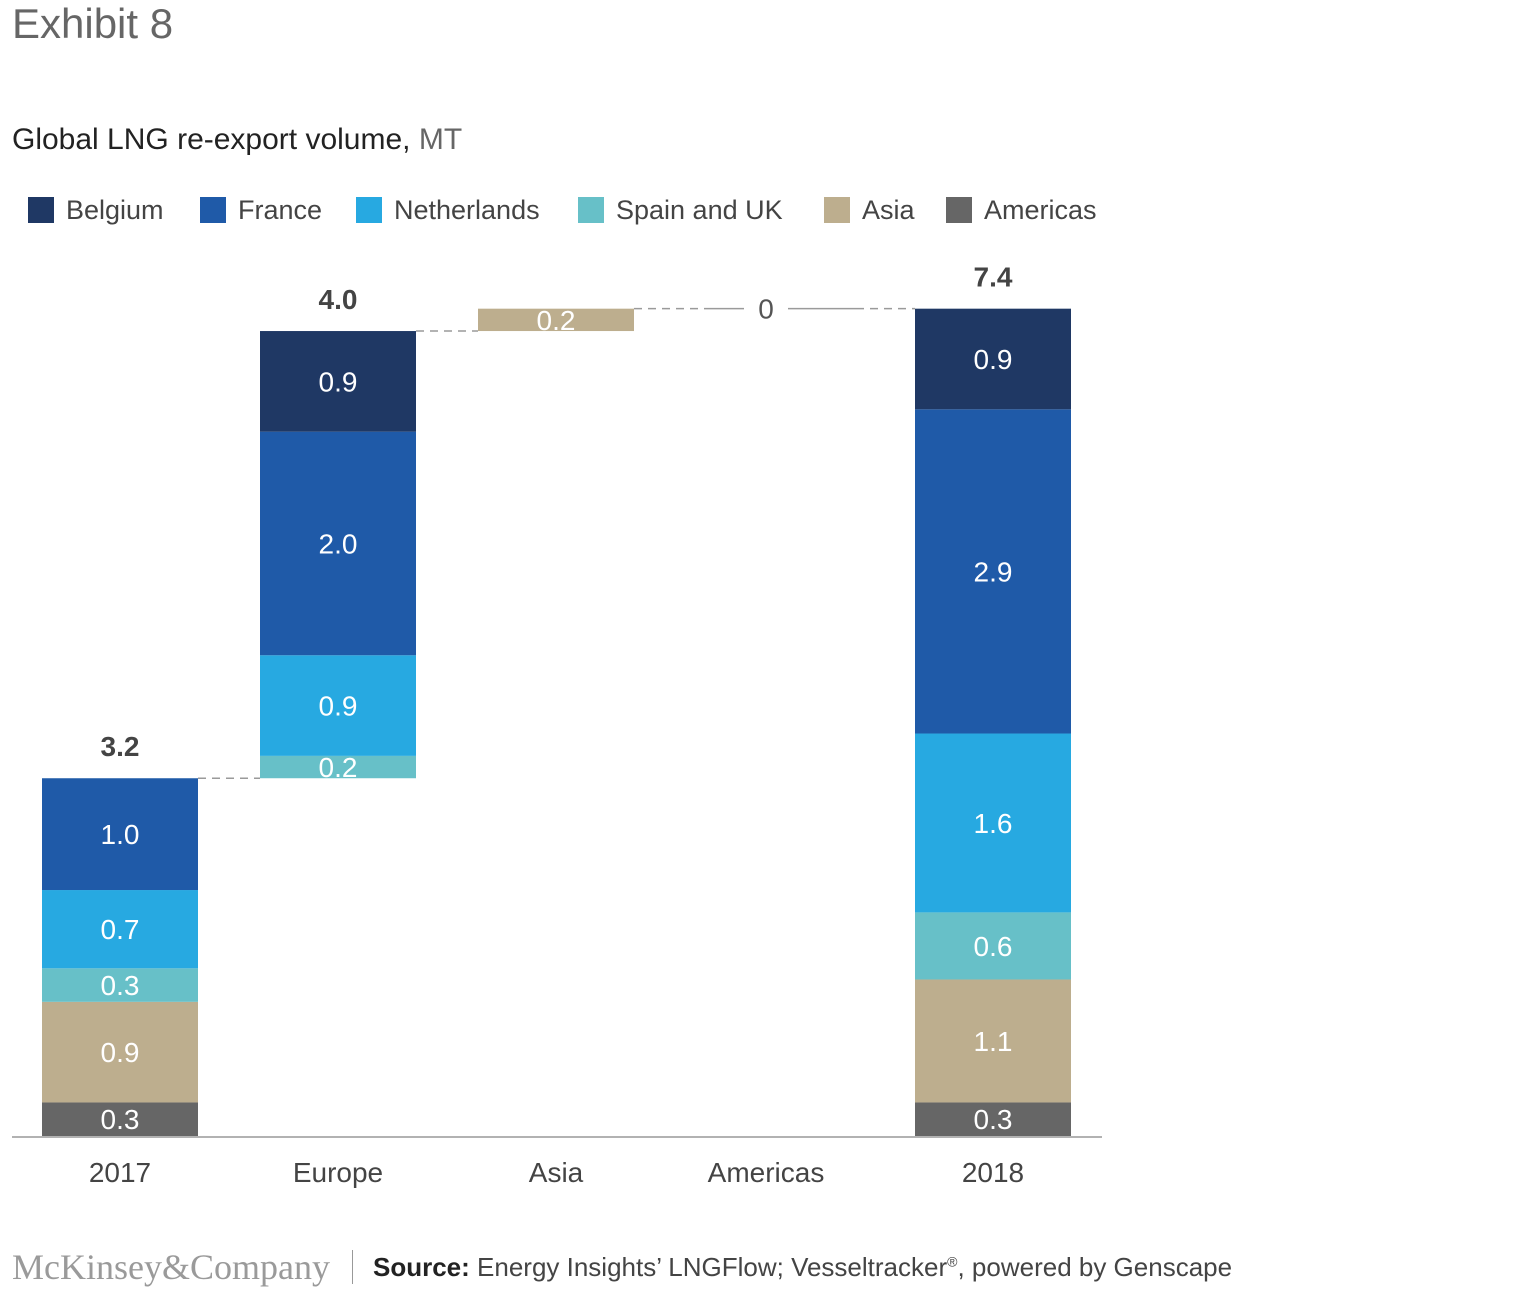  I want to click on bar-segment-2018-asia, so click(993, 1041).